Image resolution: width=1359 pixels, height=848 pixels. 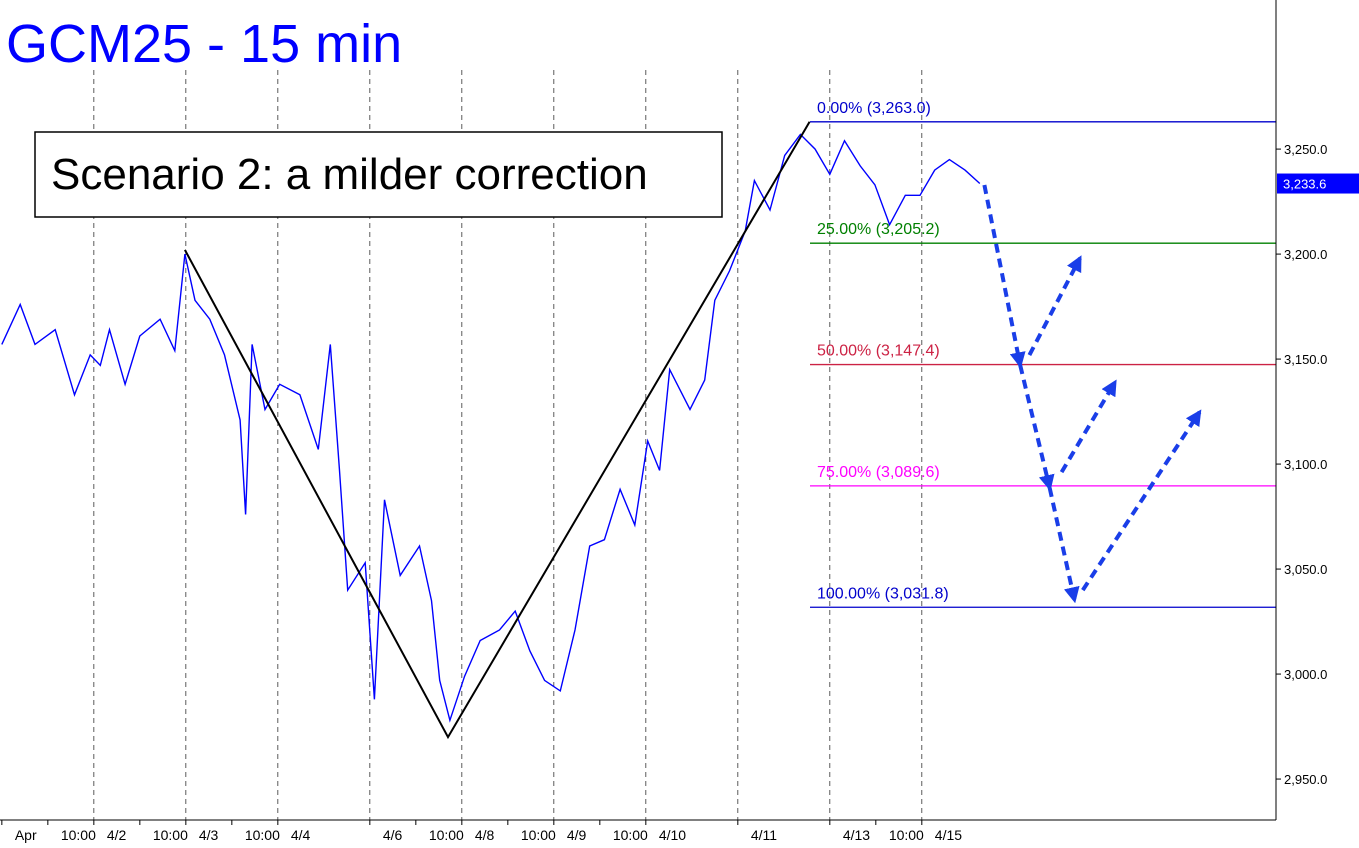 What do you see at coordinates (908, 351) in the screenshot?
I see `fib-value: (3,147.4)` at bounding box center [908, 351].